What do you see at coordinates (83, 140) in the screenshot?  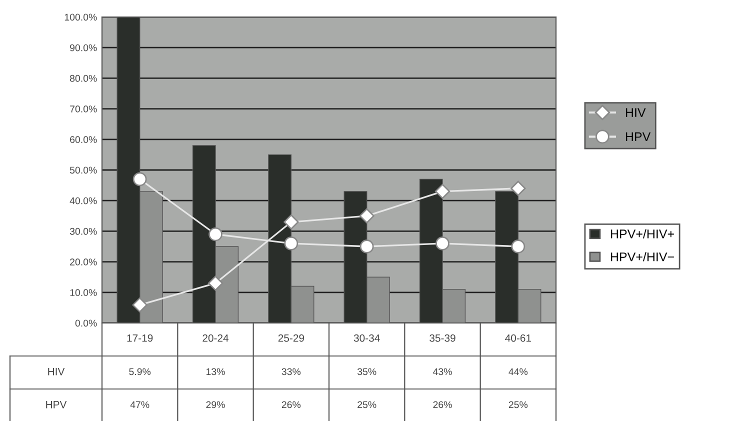 I see `y-tick-label: 60.0%` at bounding box center [83, 140].